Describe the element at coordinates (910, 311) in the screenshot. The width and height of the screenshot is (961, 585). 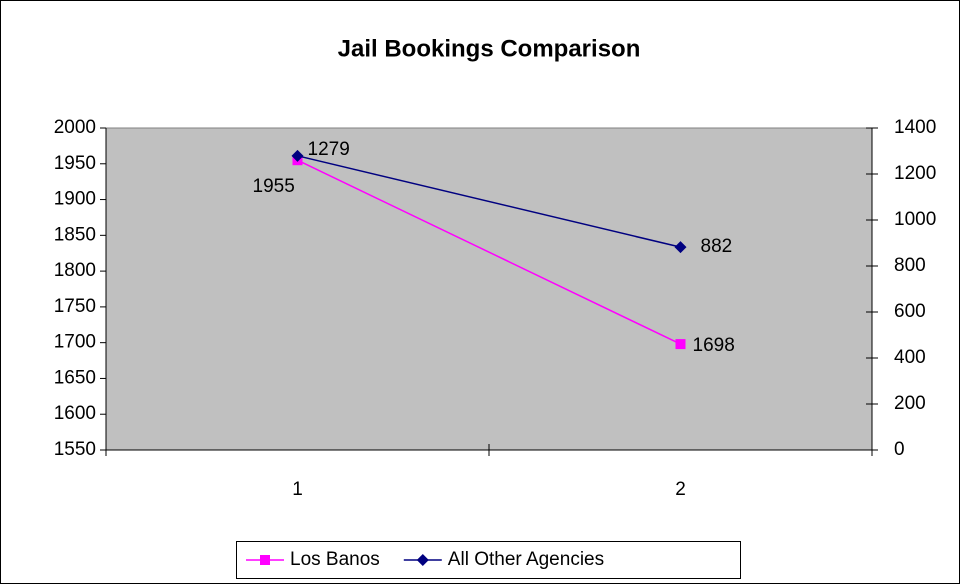
I see `y2-tick-label: 600` at that location.